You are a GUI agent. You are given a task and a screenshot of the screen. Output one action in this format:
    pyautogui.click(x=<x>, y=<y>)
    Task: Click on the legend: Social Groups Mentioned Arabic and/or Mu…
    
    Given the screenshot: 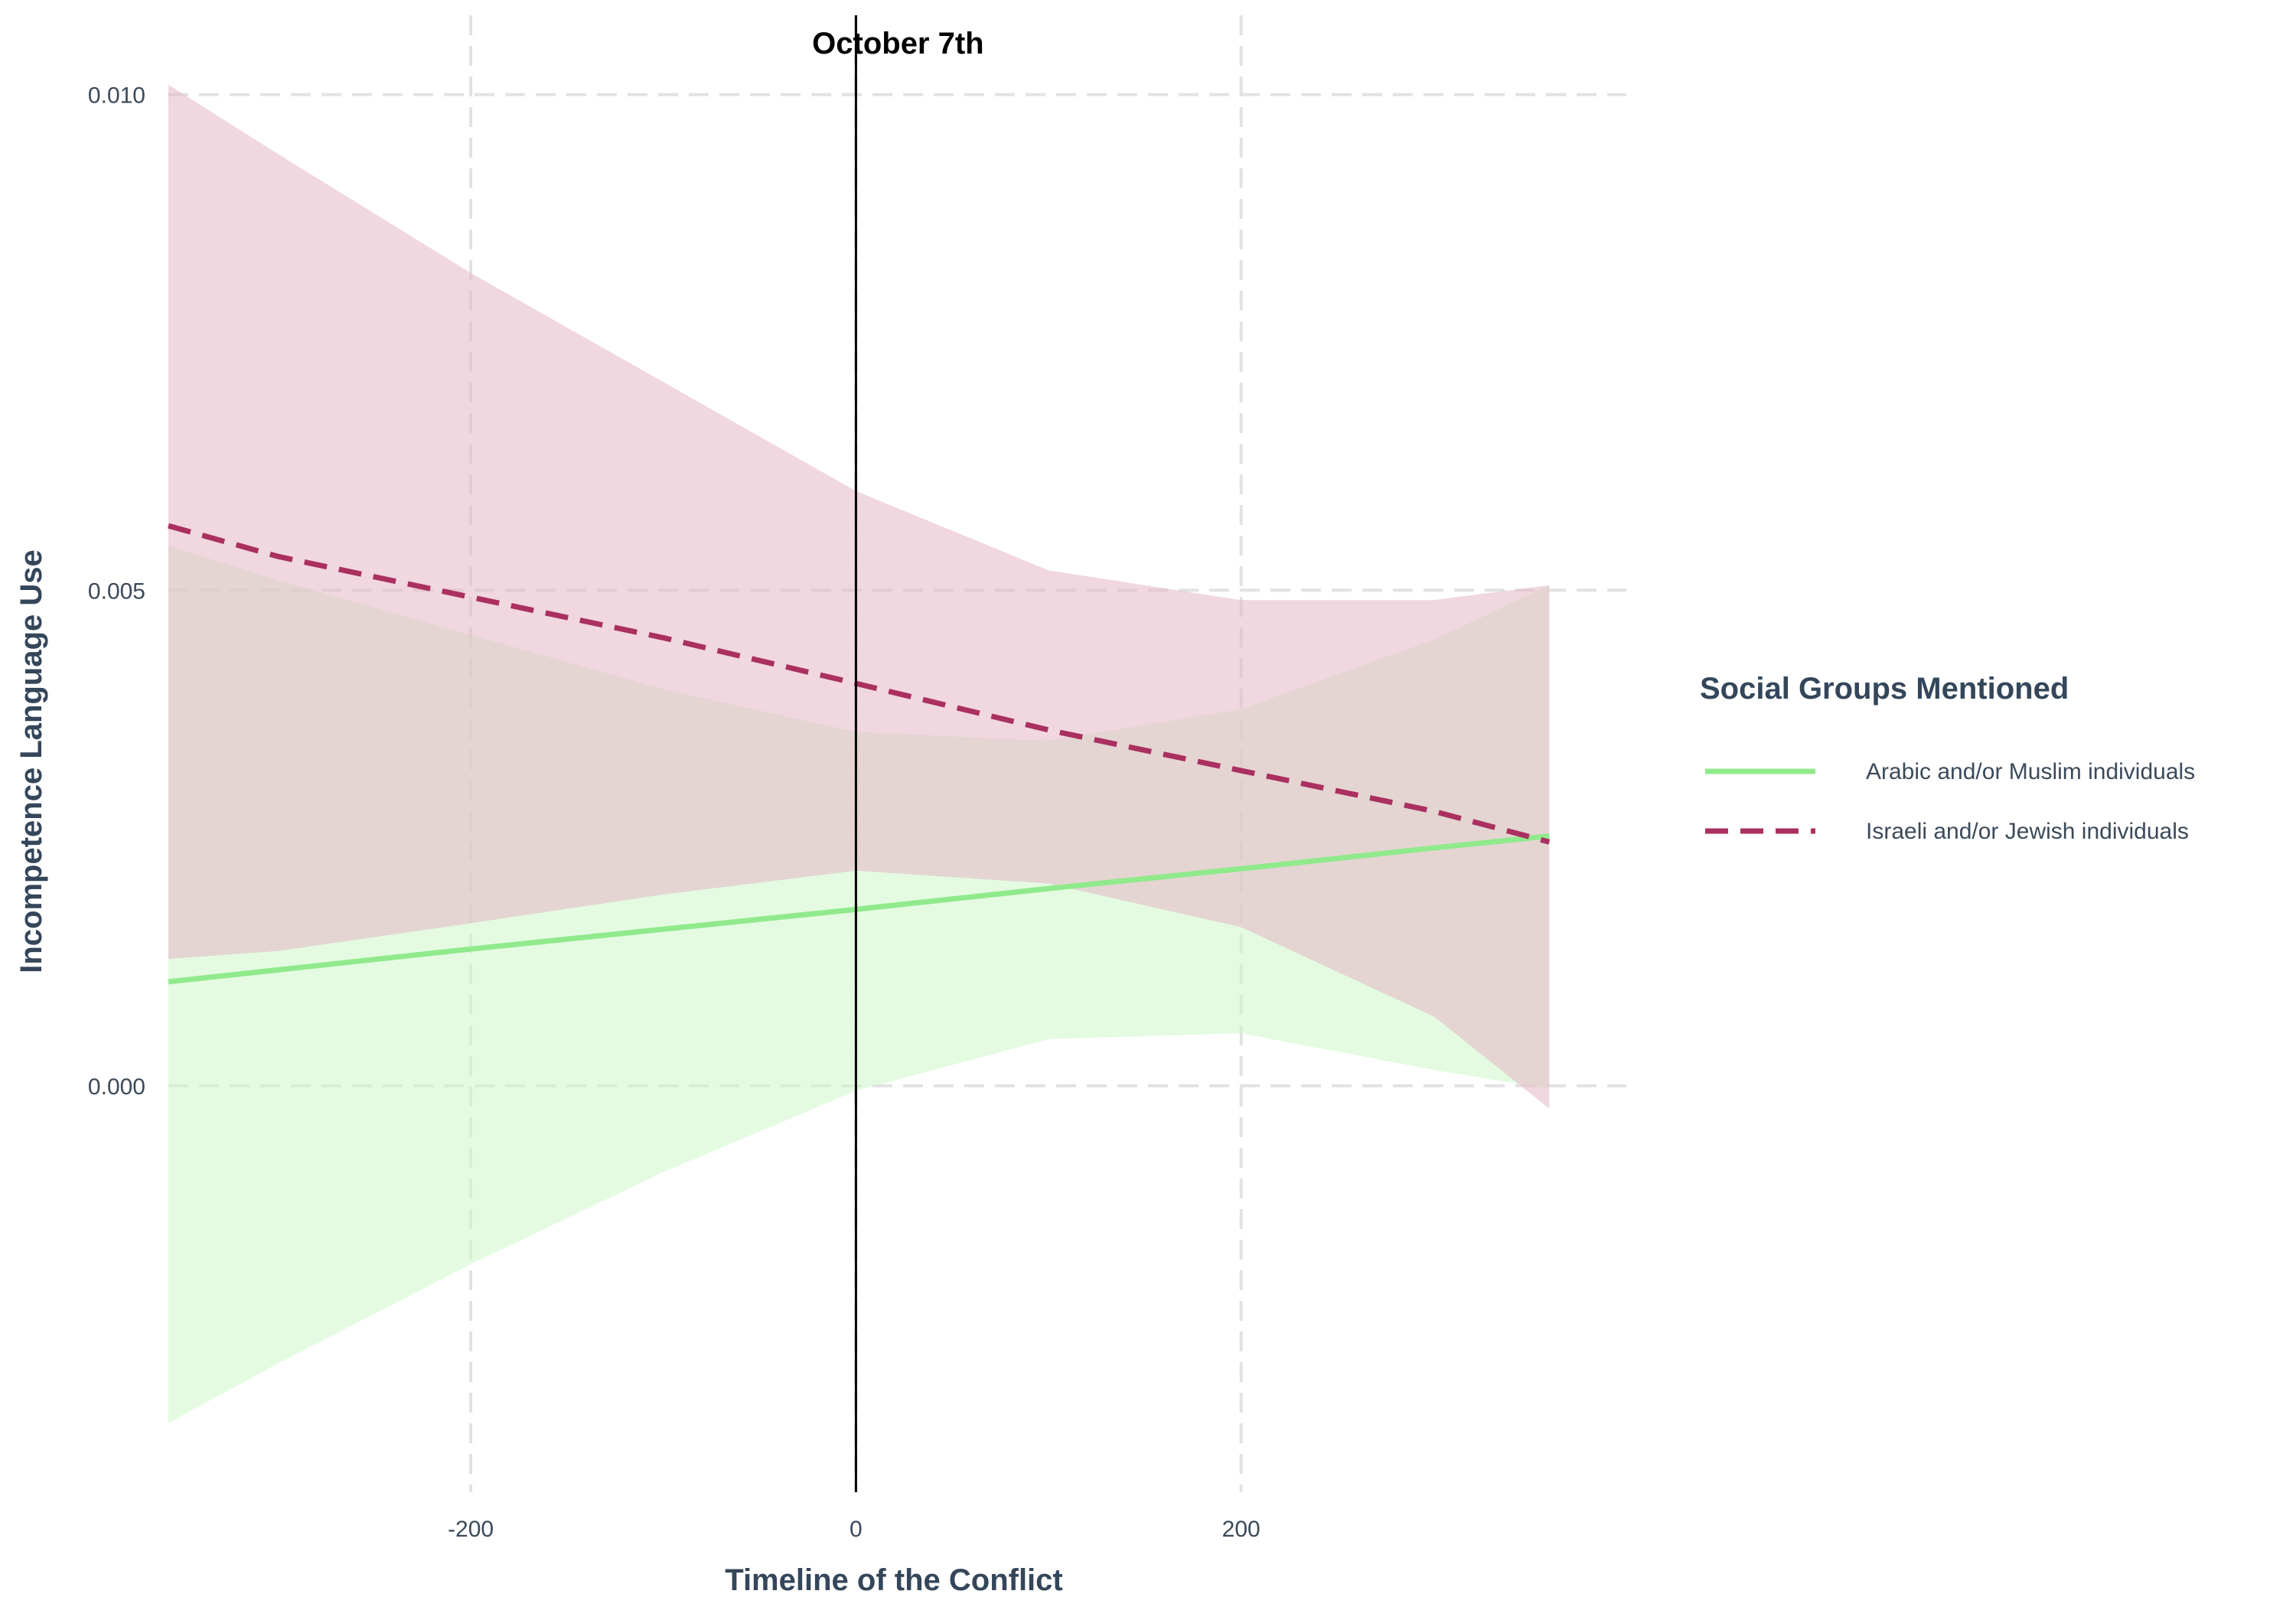 What is the action you would take?
    pyautogui.click(x=1947, y=758)
    